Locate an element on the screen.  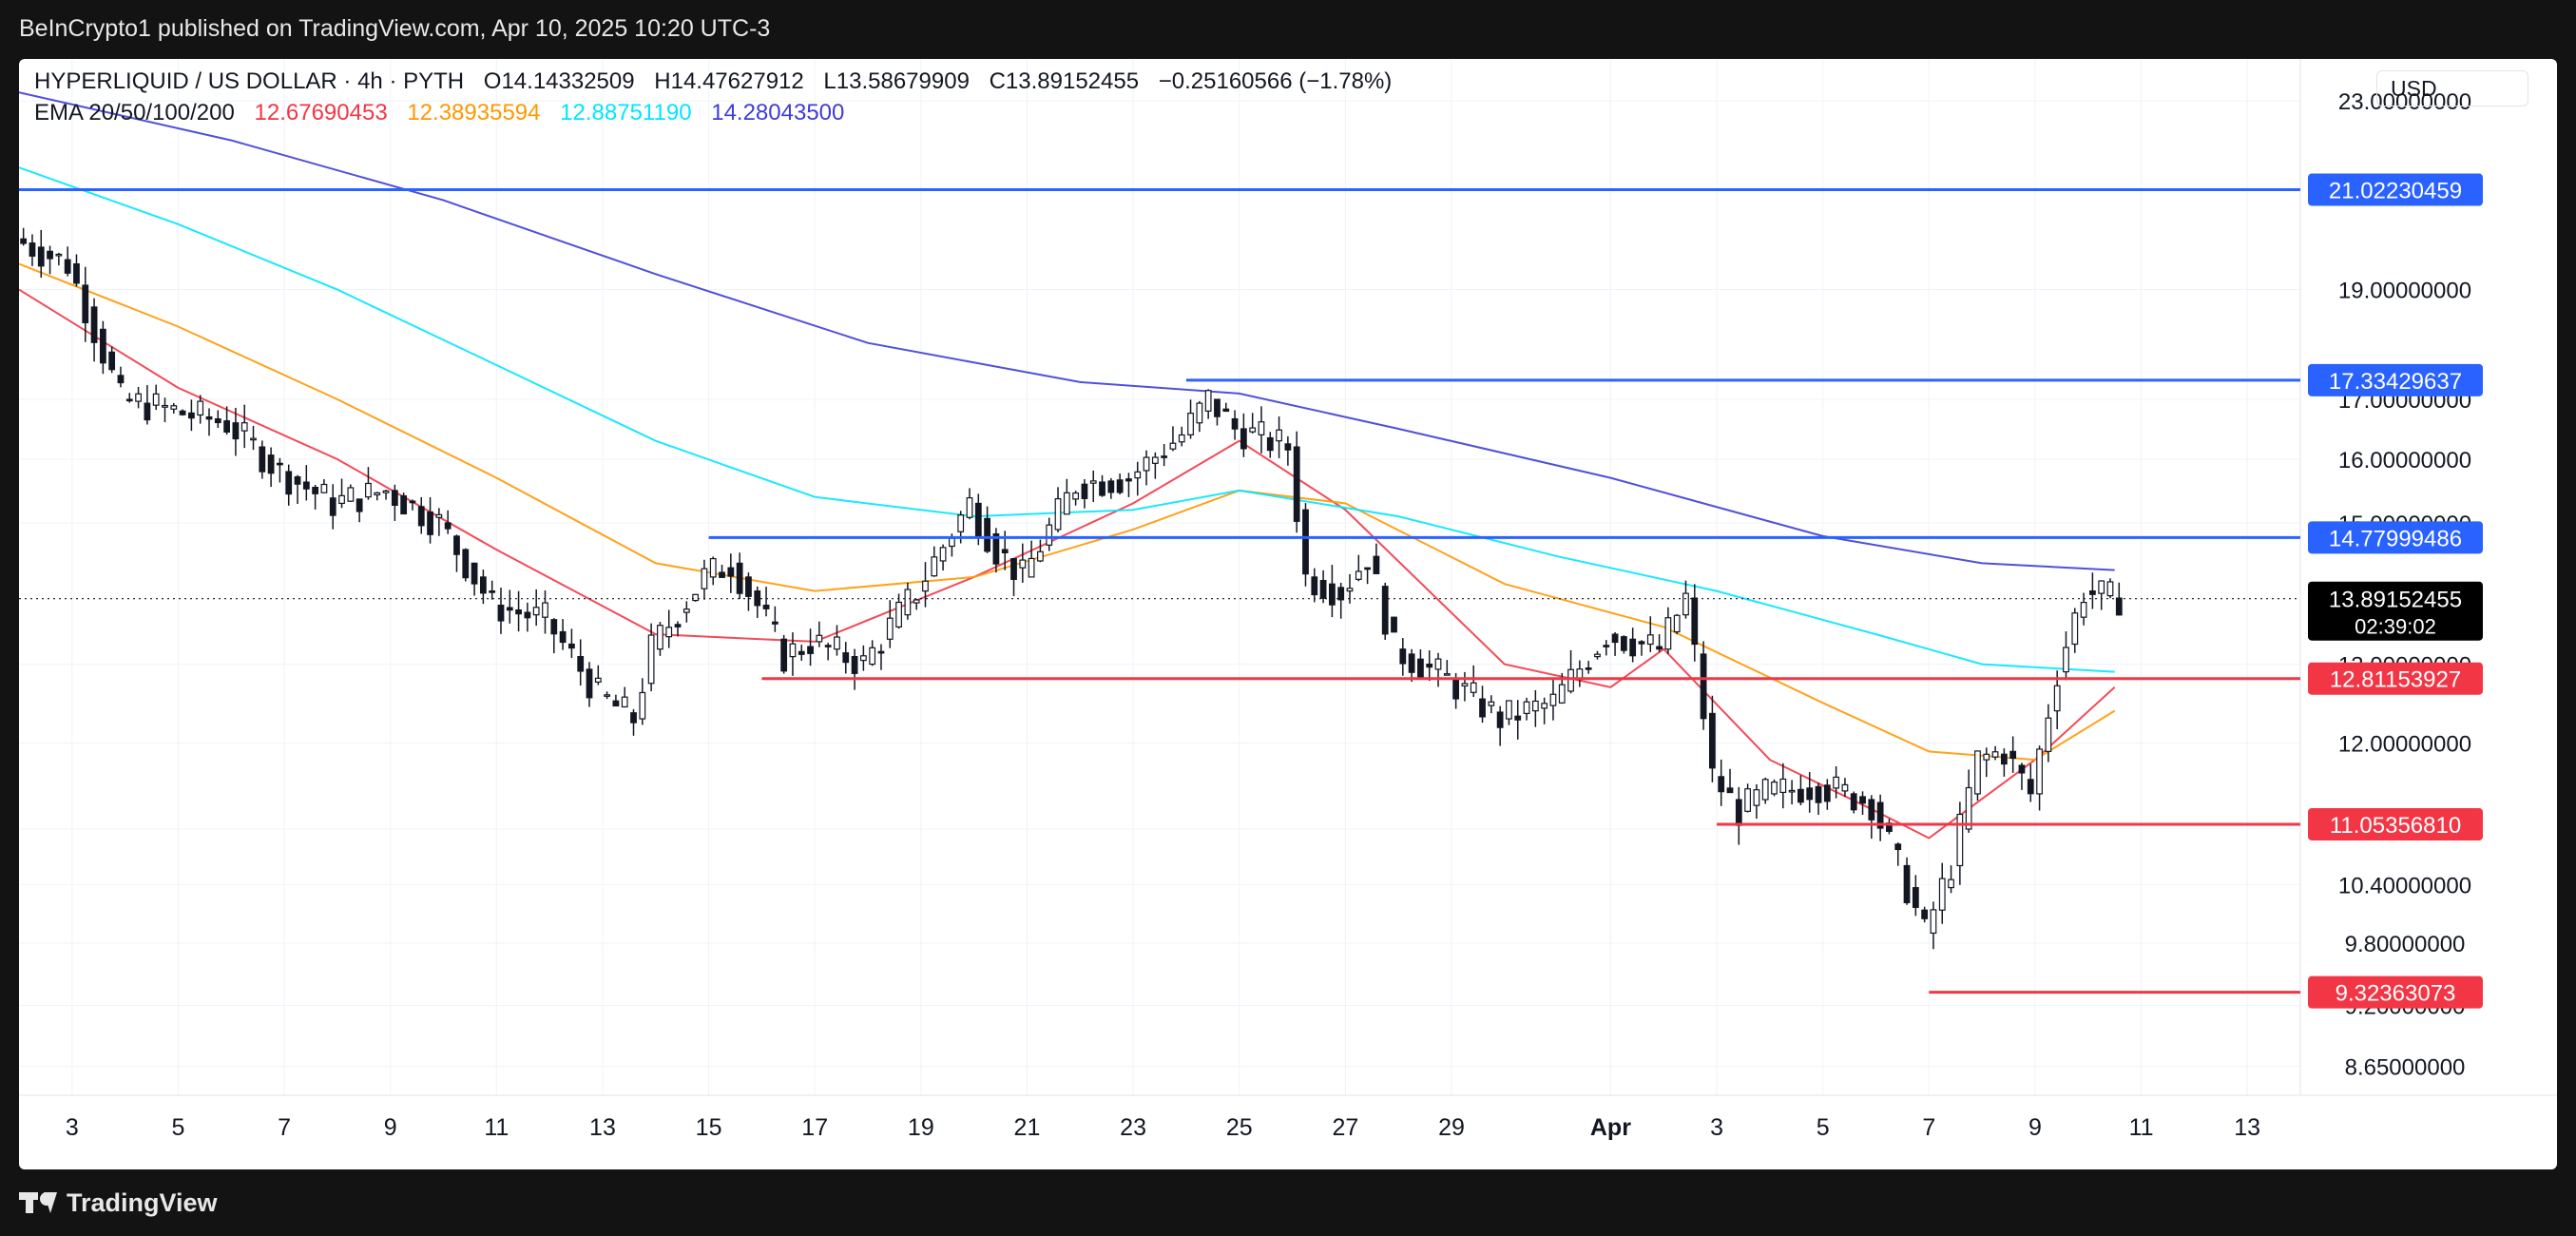
y-tick-label: 10.40000000 is located at coordinates (2404, 885).